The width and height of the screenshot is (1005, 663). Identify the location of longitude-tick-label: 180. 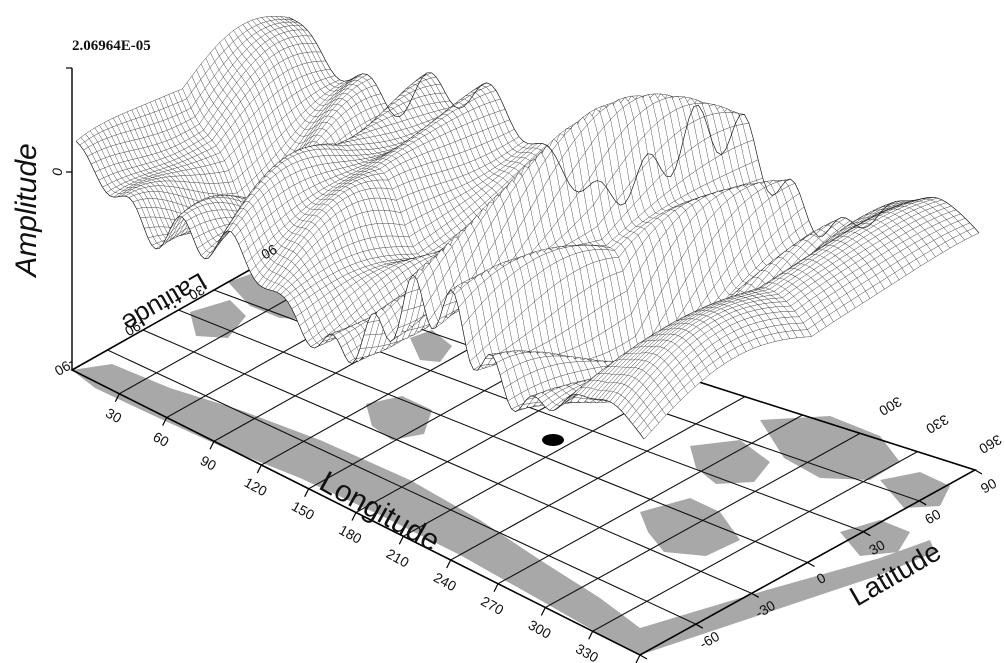
(350, 533).